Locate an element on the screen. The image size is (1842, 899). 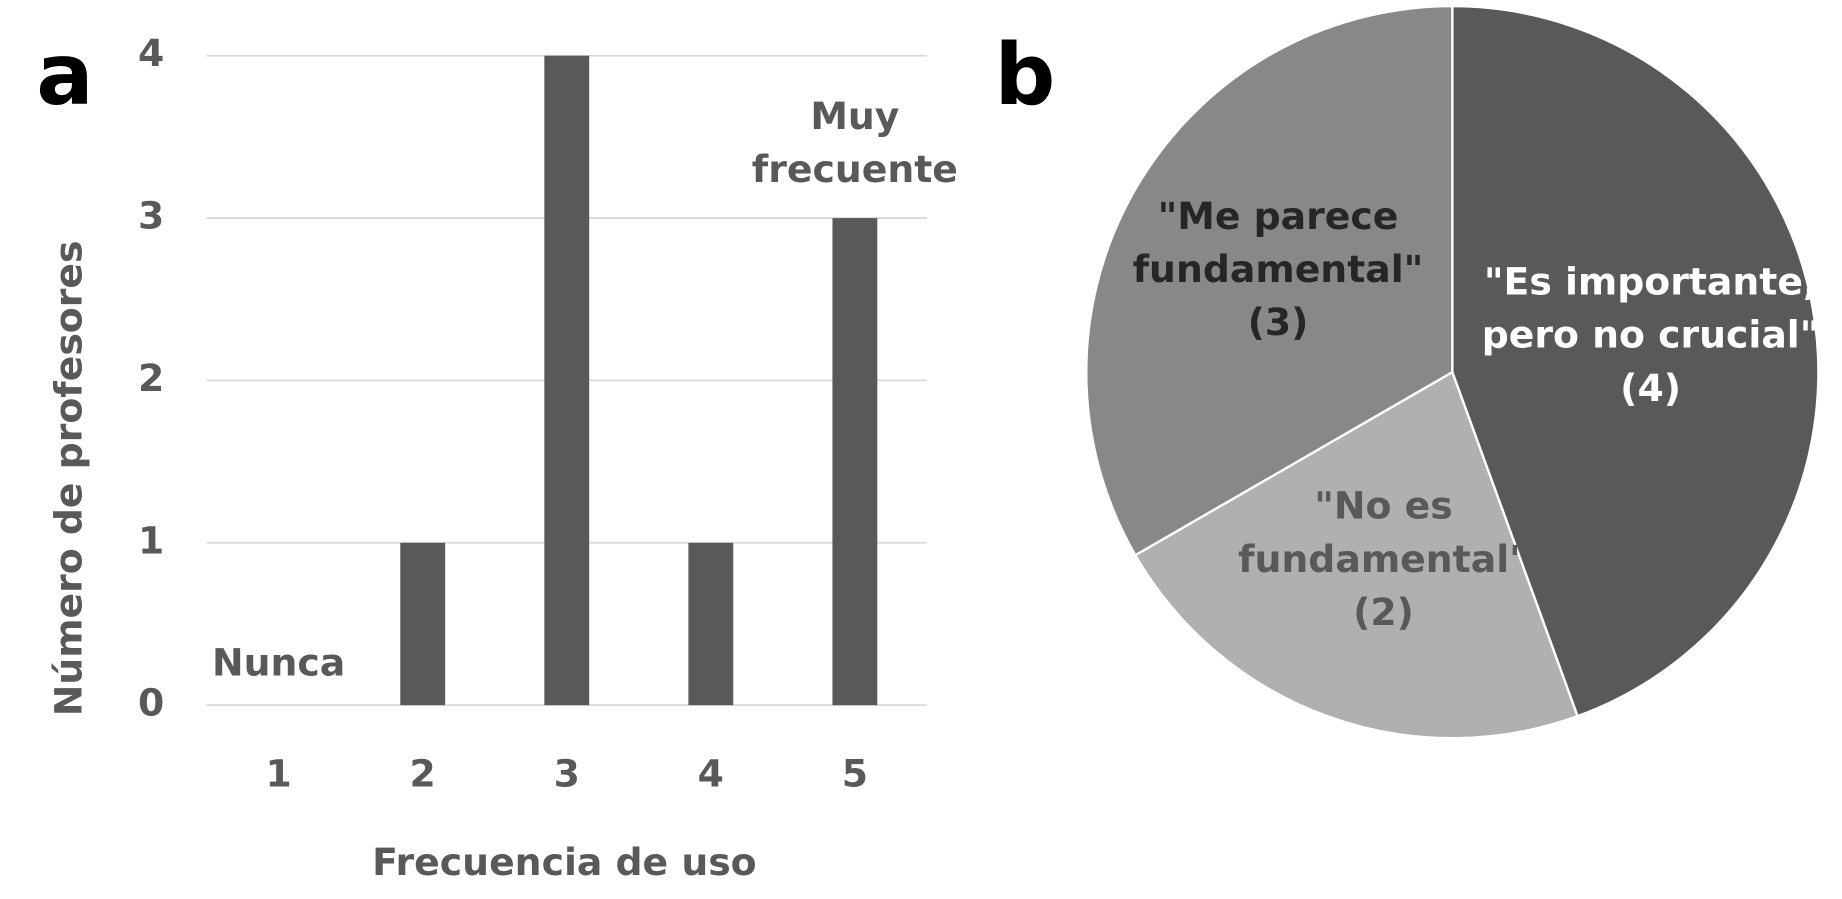
x-tick-label: 2 is located at coordinates (423, 773).